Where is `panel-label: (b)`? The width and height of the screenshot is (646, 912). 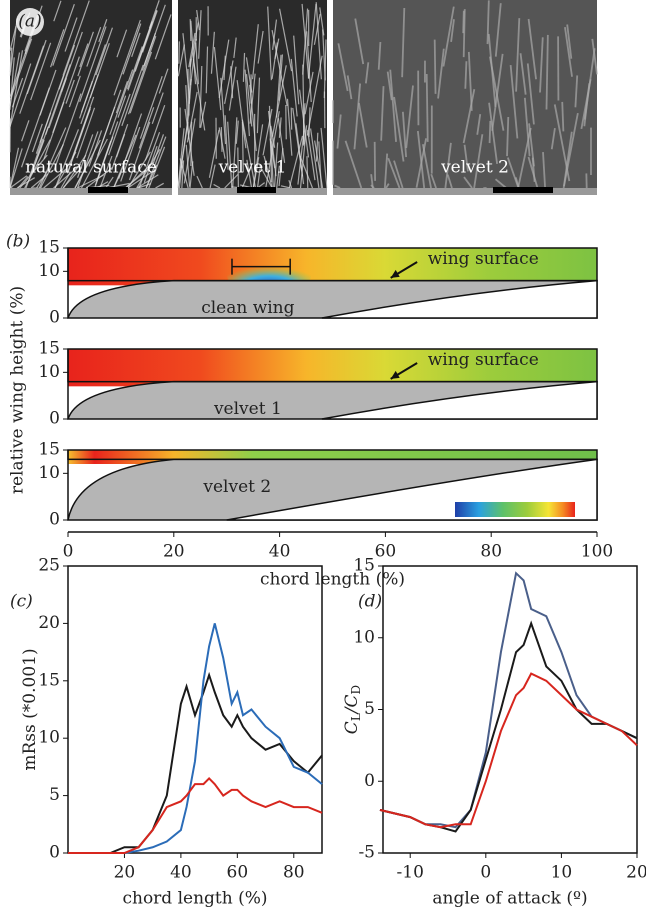 panel-label: (b) is located at coordinates (18, 242).